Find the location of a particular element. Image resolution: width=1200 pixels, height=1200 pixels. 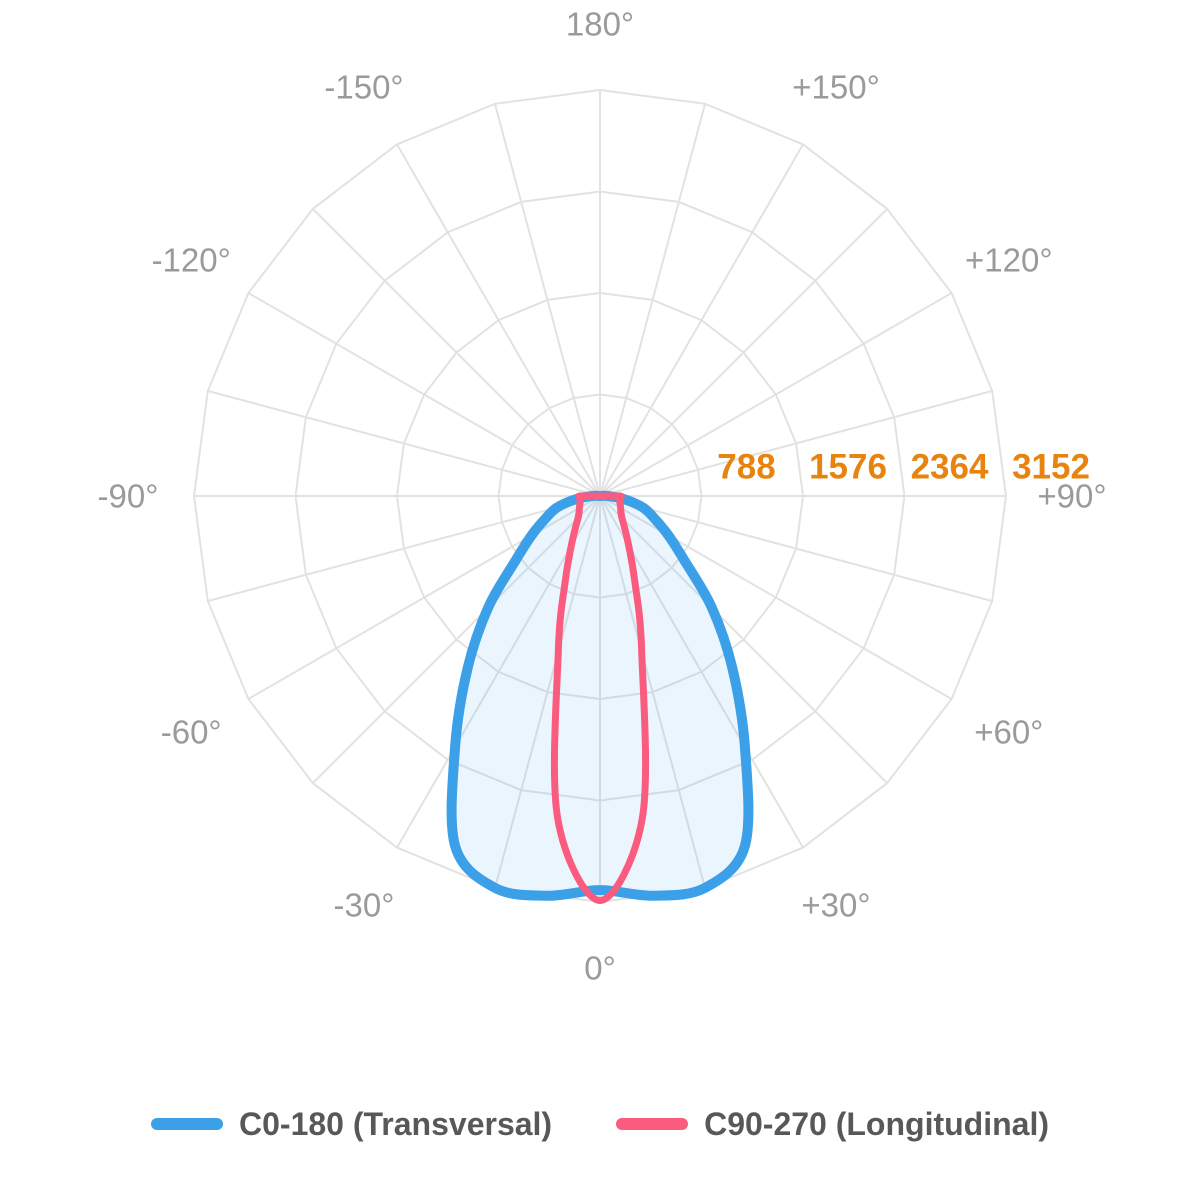

legend-item-c90-270: C90-270 (Longitudinal) is located at coordinates (832, 1124).